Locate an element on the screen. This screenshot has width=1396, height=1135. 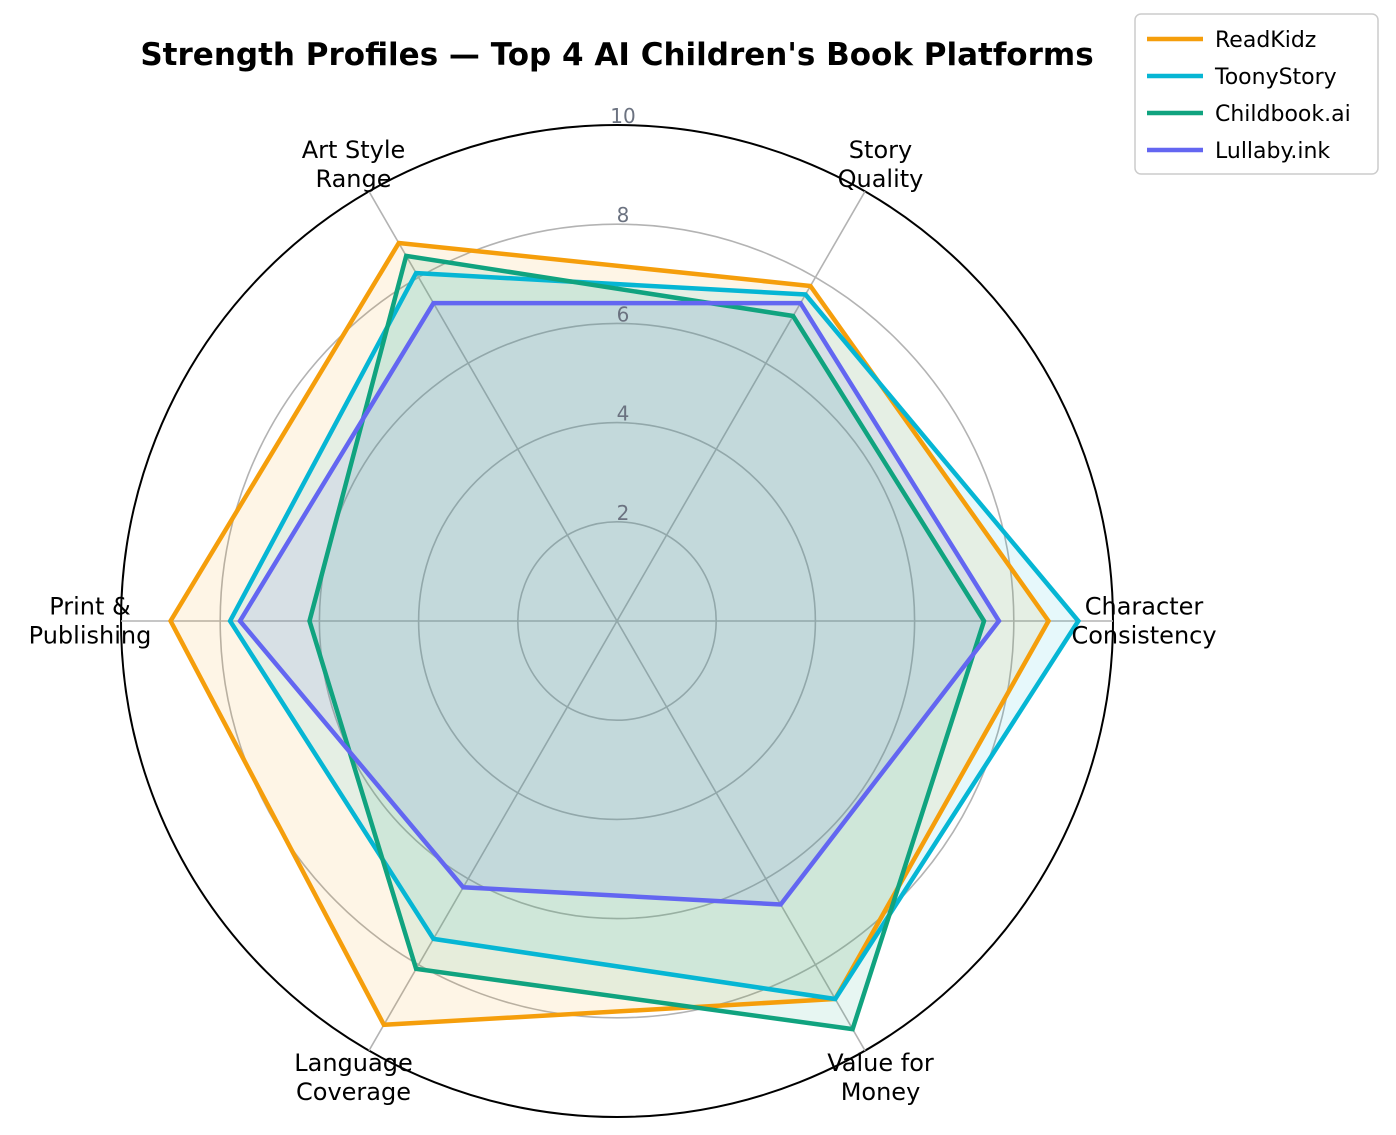
radial-tick-labels: 2 4 6 8 10 is located at coordinates (622, 314).